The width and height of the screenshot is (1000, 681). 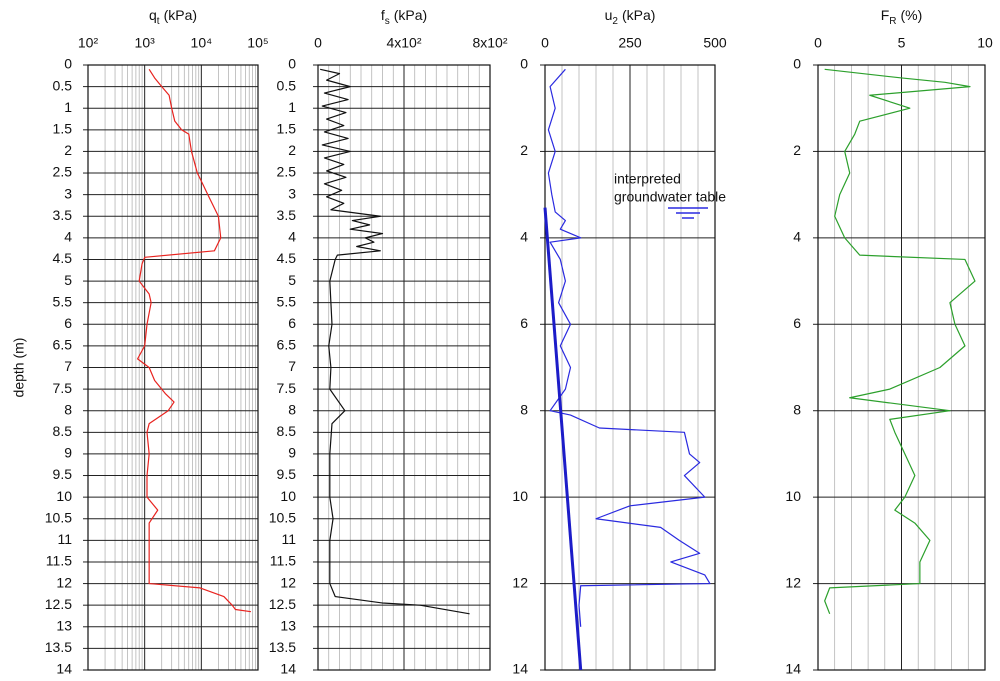 I want to click on y-tick-label: 8.5, so click(x=287, y=431).